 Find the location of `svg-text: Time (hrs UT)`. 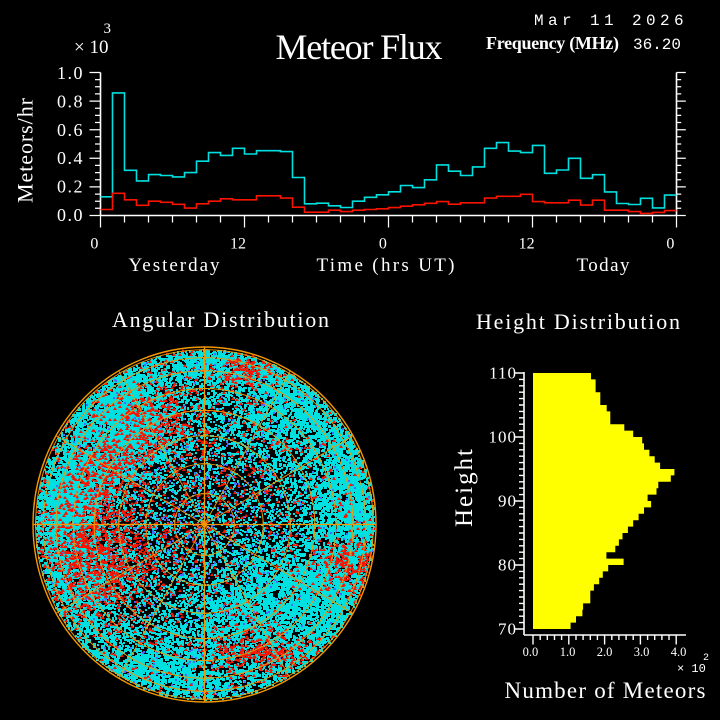

svg-text: Time (hrs UT) is located at coordinates (386, 265).